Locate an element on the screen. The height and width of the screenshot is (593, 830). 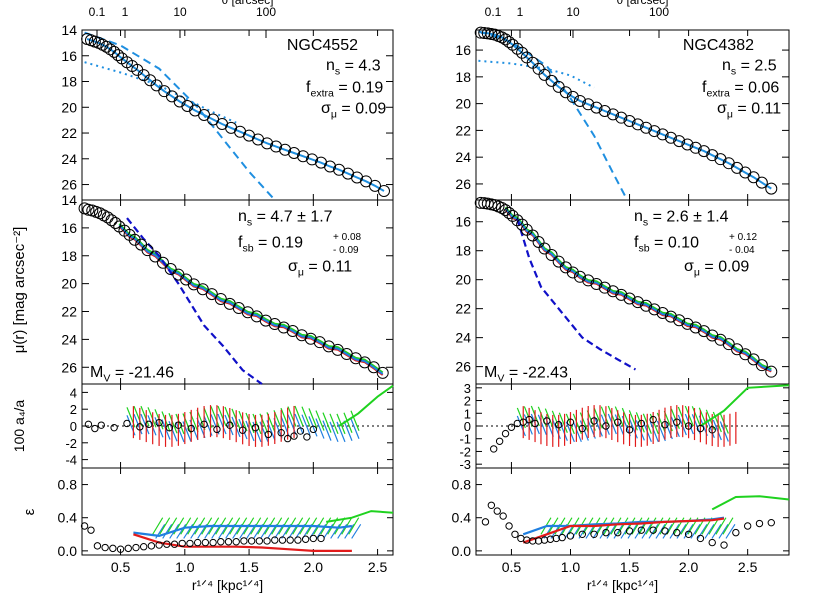
sb-f-label-part: = 0.19 is located at coordinates (278, 242).